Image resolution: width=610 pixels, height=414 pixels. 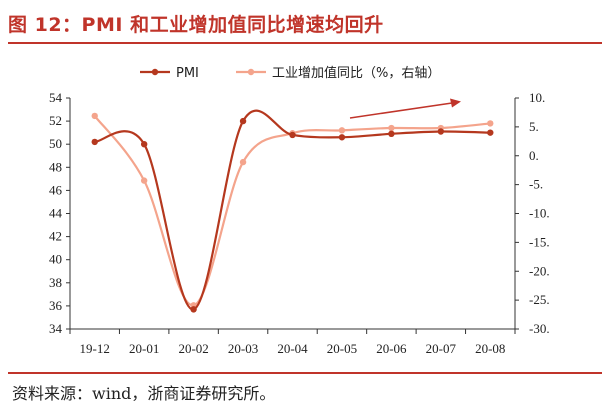 I want to click on left-tick-label: 54, so click(x=56, y=97).